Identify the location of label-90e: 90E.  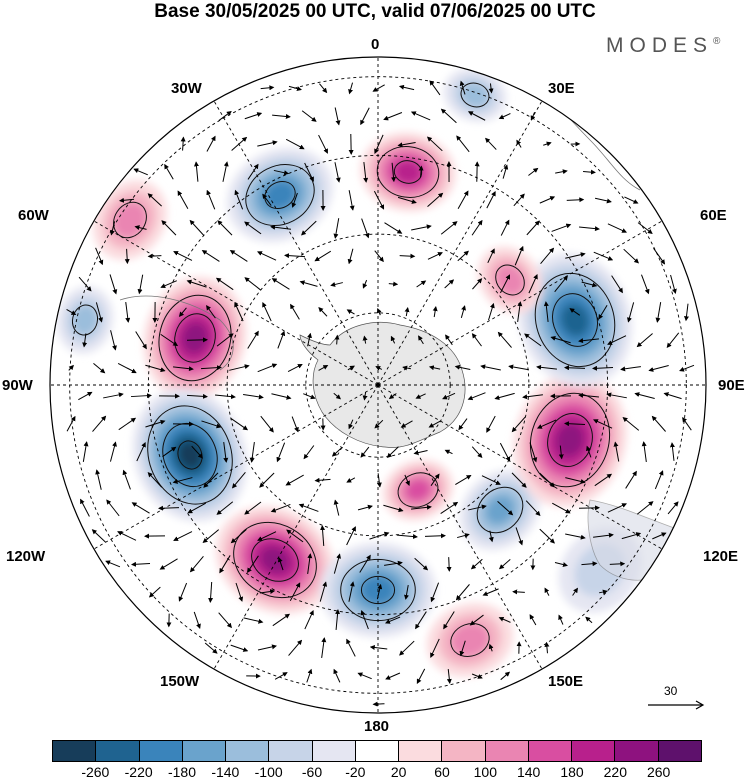
(731, 385).